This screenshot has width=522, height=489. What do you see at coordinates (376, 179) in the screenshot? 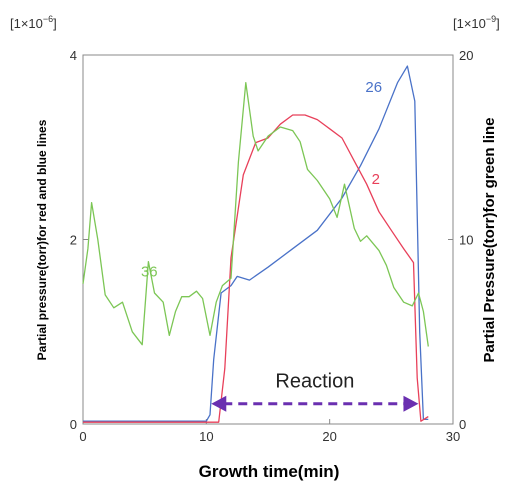
I see `series-label-2: 2` at bounding box center [376, 179].